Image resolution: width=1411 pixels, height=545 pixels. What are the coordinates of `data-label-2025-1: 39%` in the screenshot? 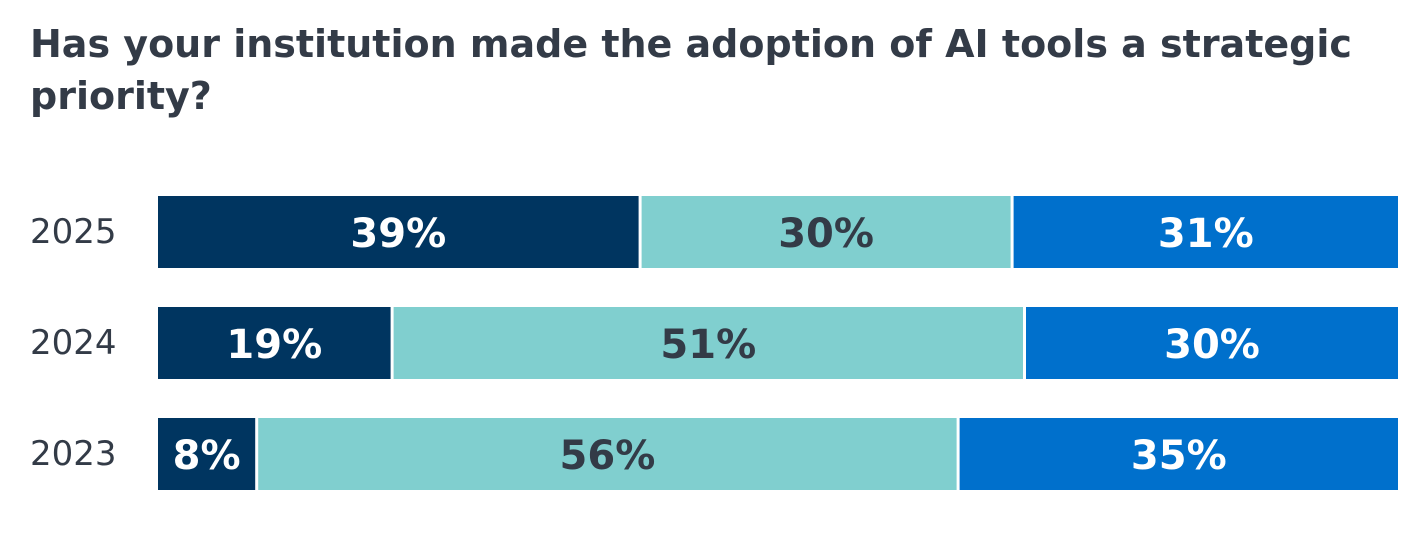 It's located at (398, 234).